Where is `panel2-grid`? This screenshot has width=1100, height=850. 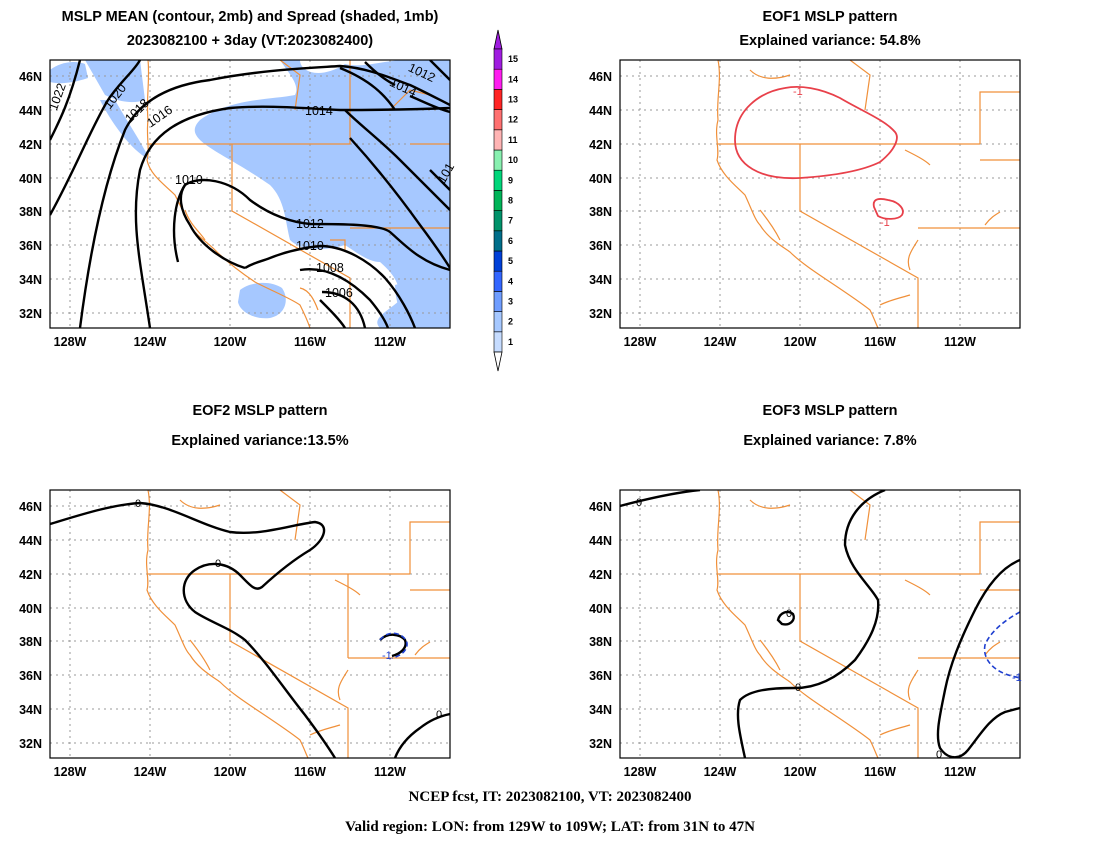
panel2-grid is located at coordinates (820, 194).